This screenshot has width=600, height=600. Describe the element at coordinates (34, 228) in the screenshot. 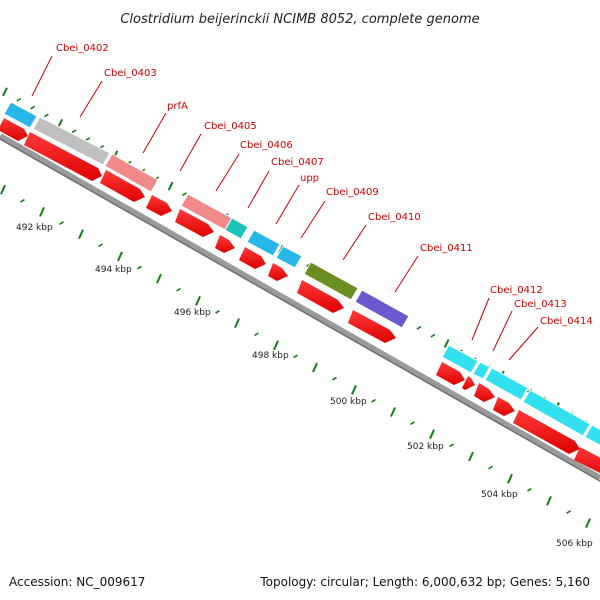

I see `kbp-label-492: 492 kbp` at that location.